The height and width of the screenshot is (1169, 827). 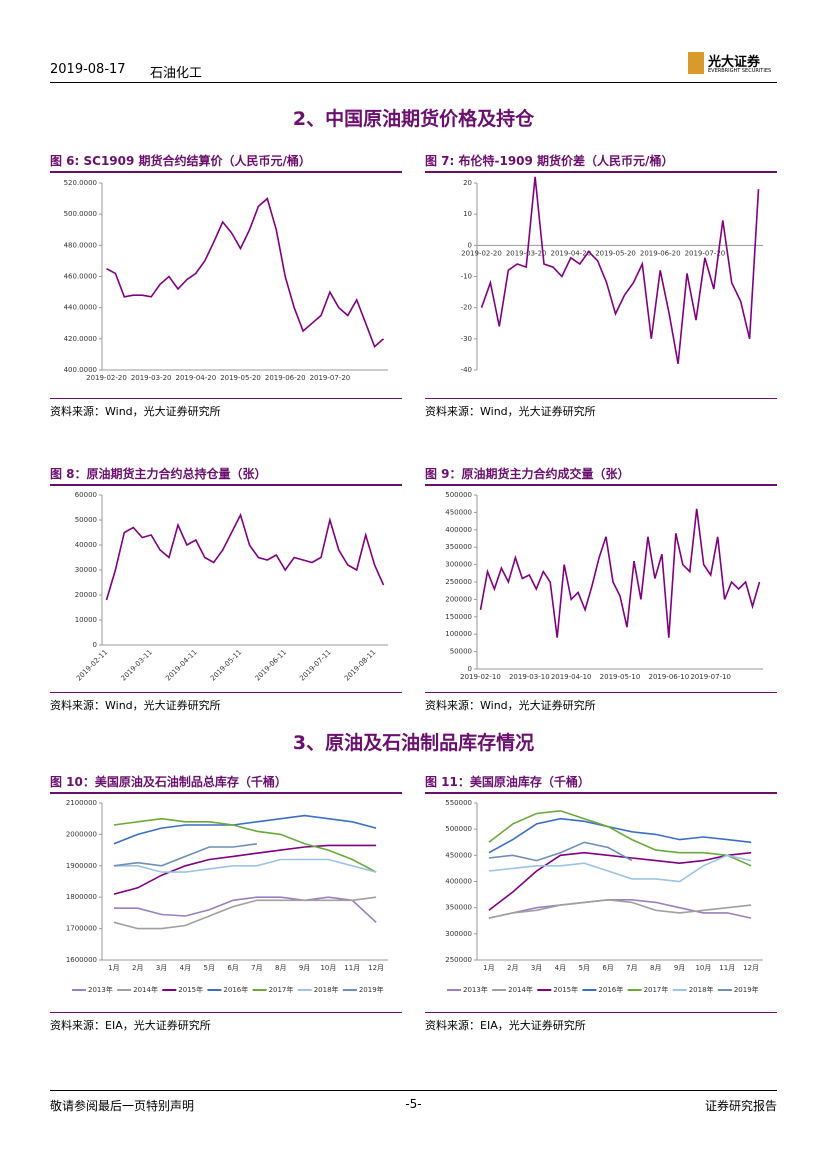 I want to click on x-tick-label: 3月, so click(x=161, y=968).